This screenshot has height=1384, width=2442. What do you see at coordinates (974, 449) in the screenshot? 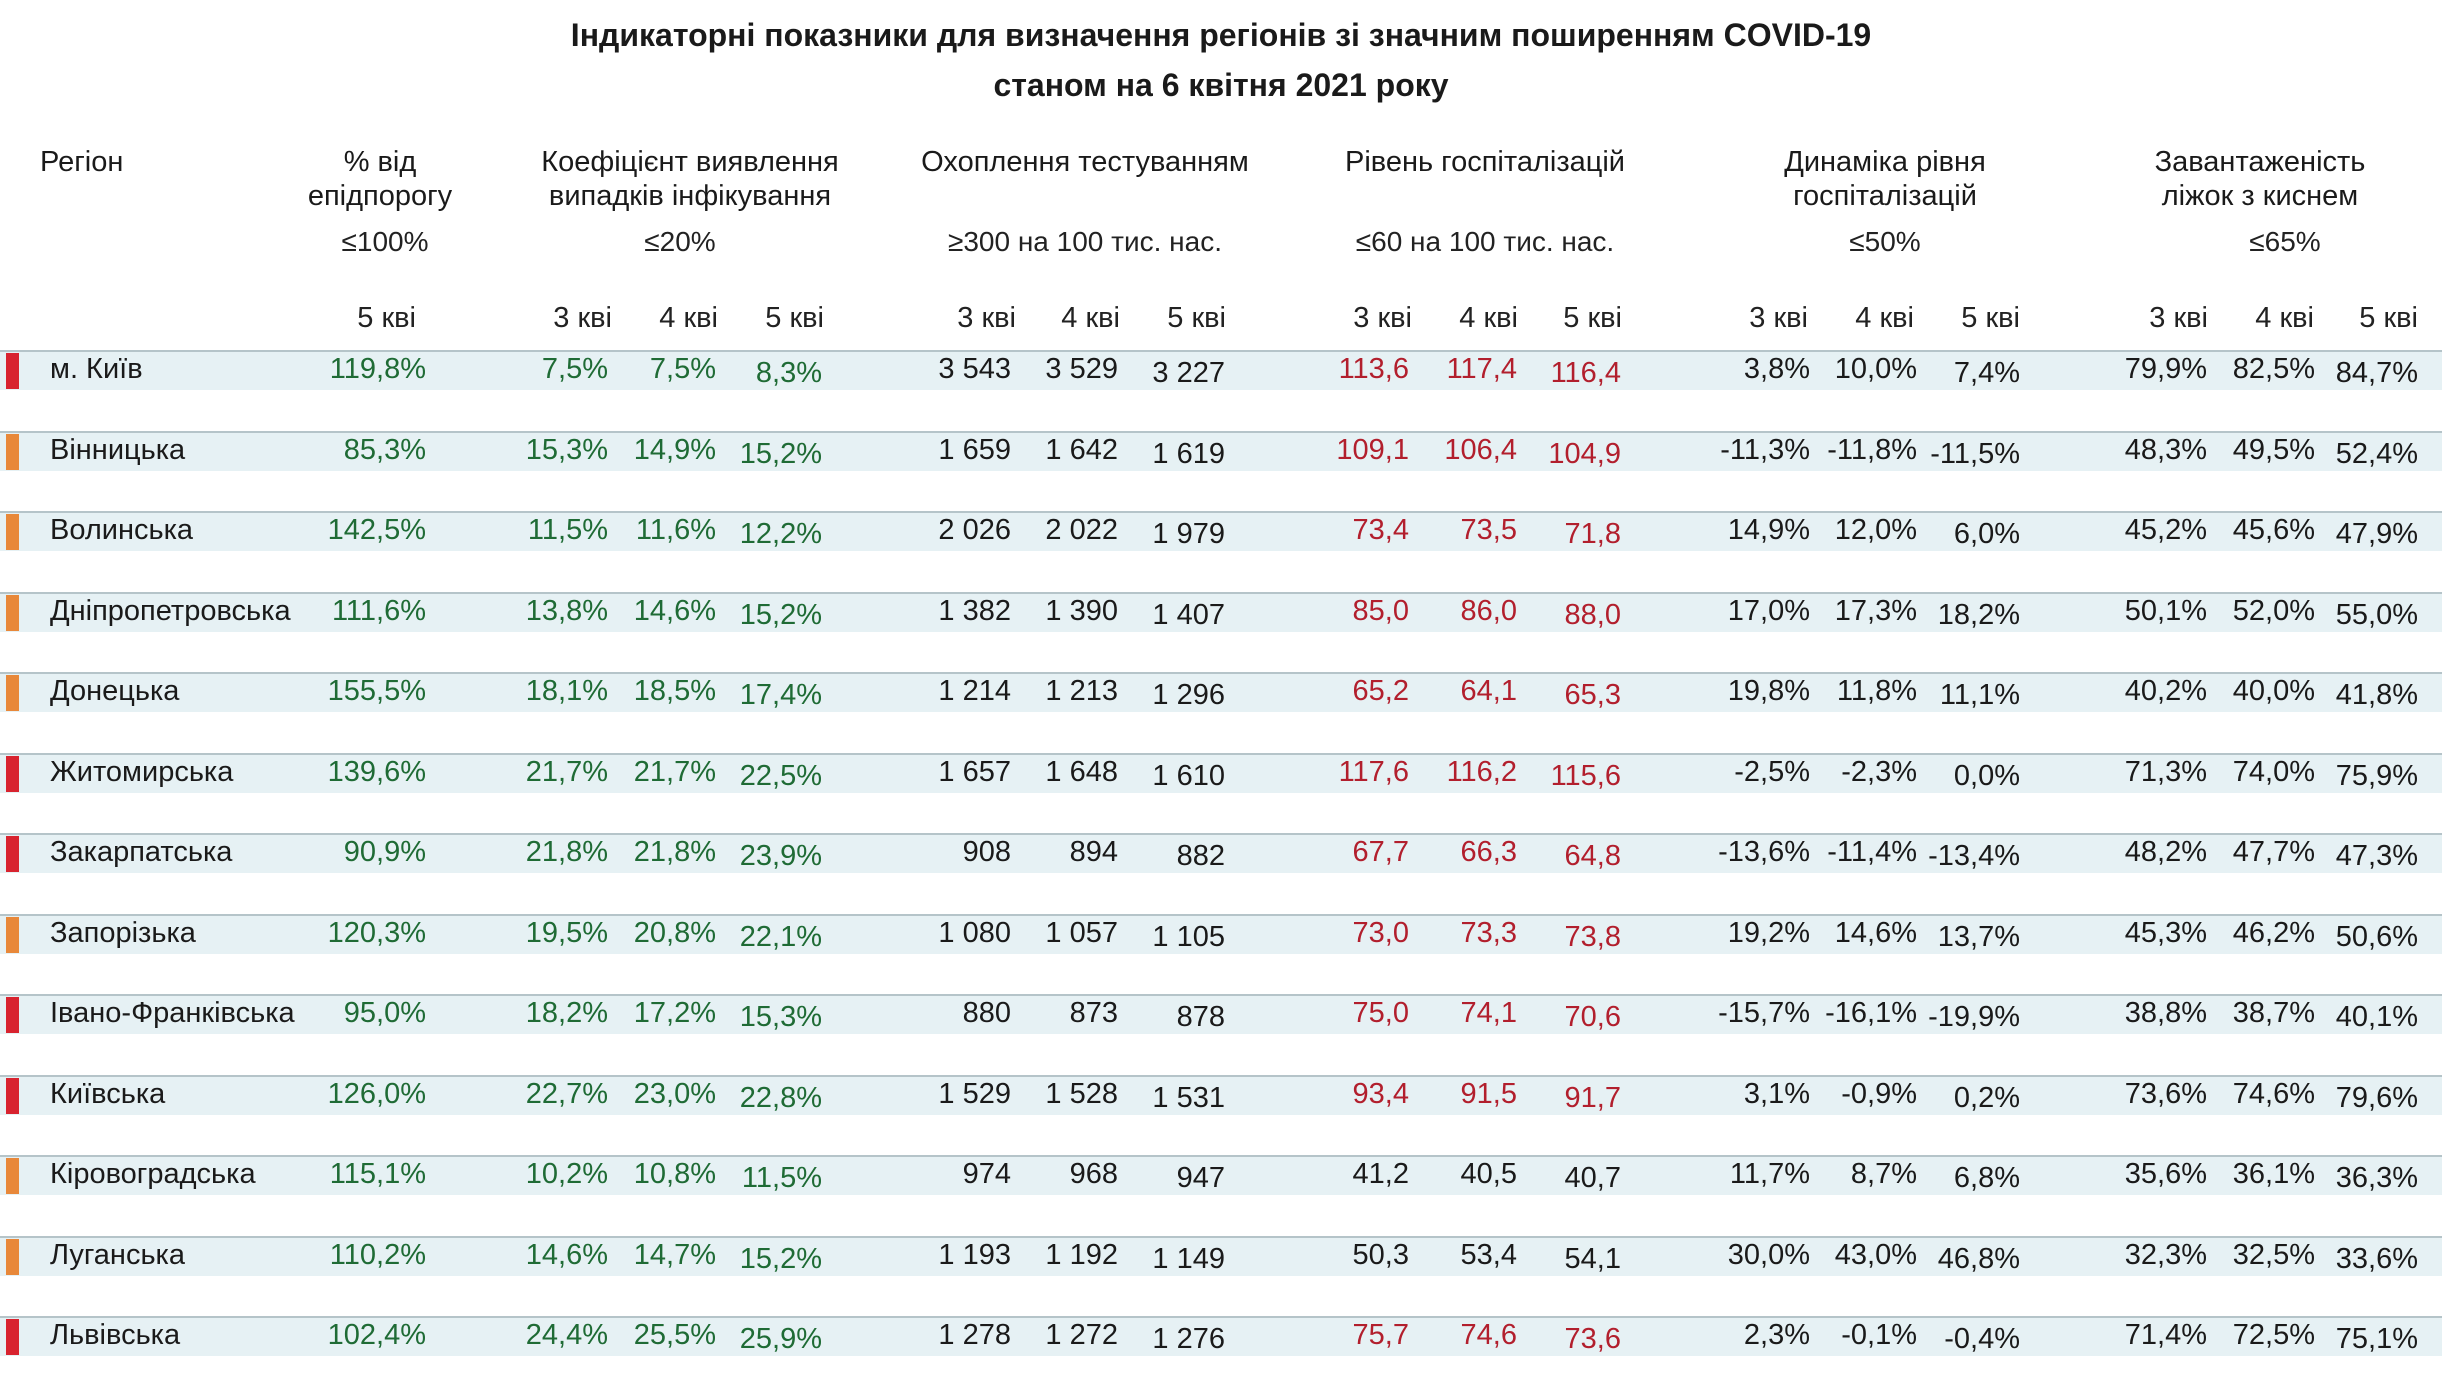
I see `table-cell-testing: 1 659` at bounding box center [974, 449].